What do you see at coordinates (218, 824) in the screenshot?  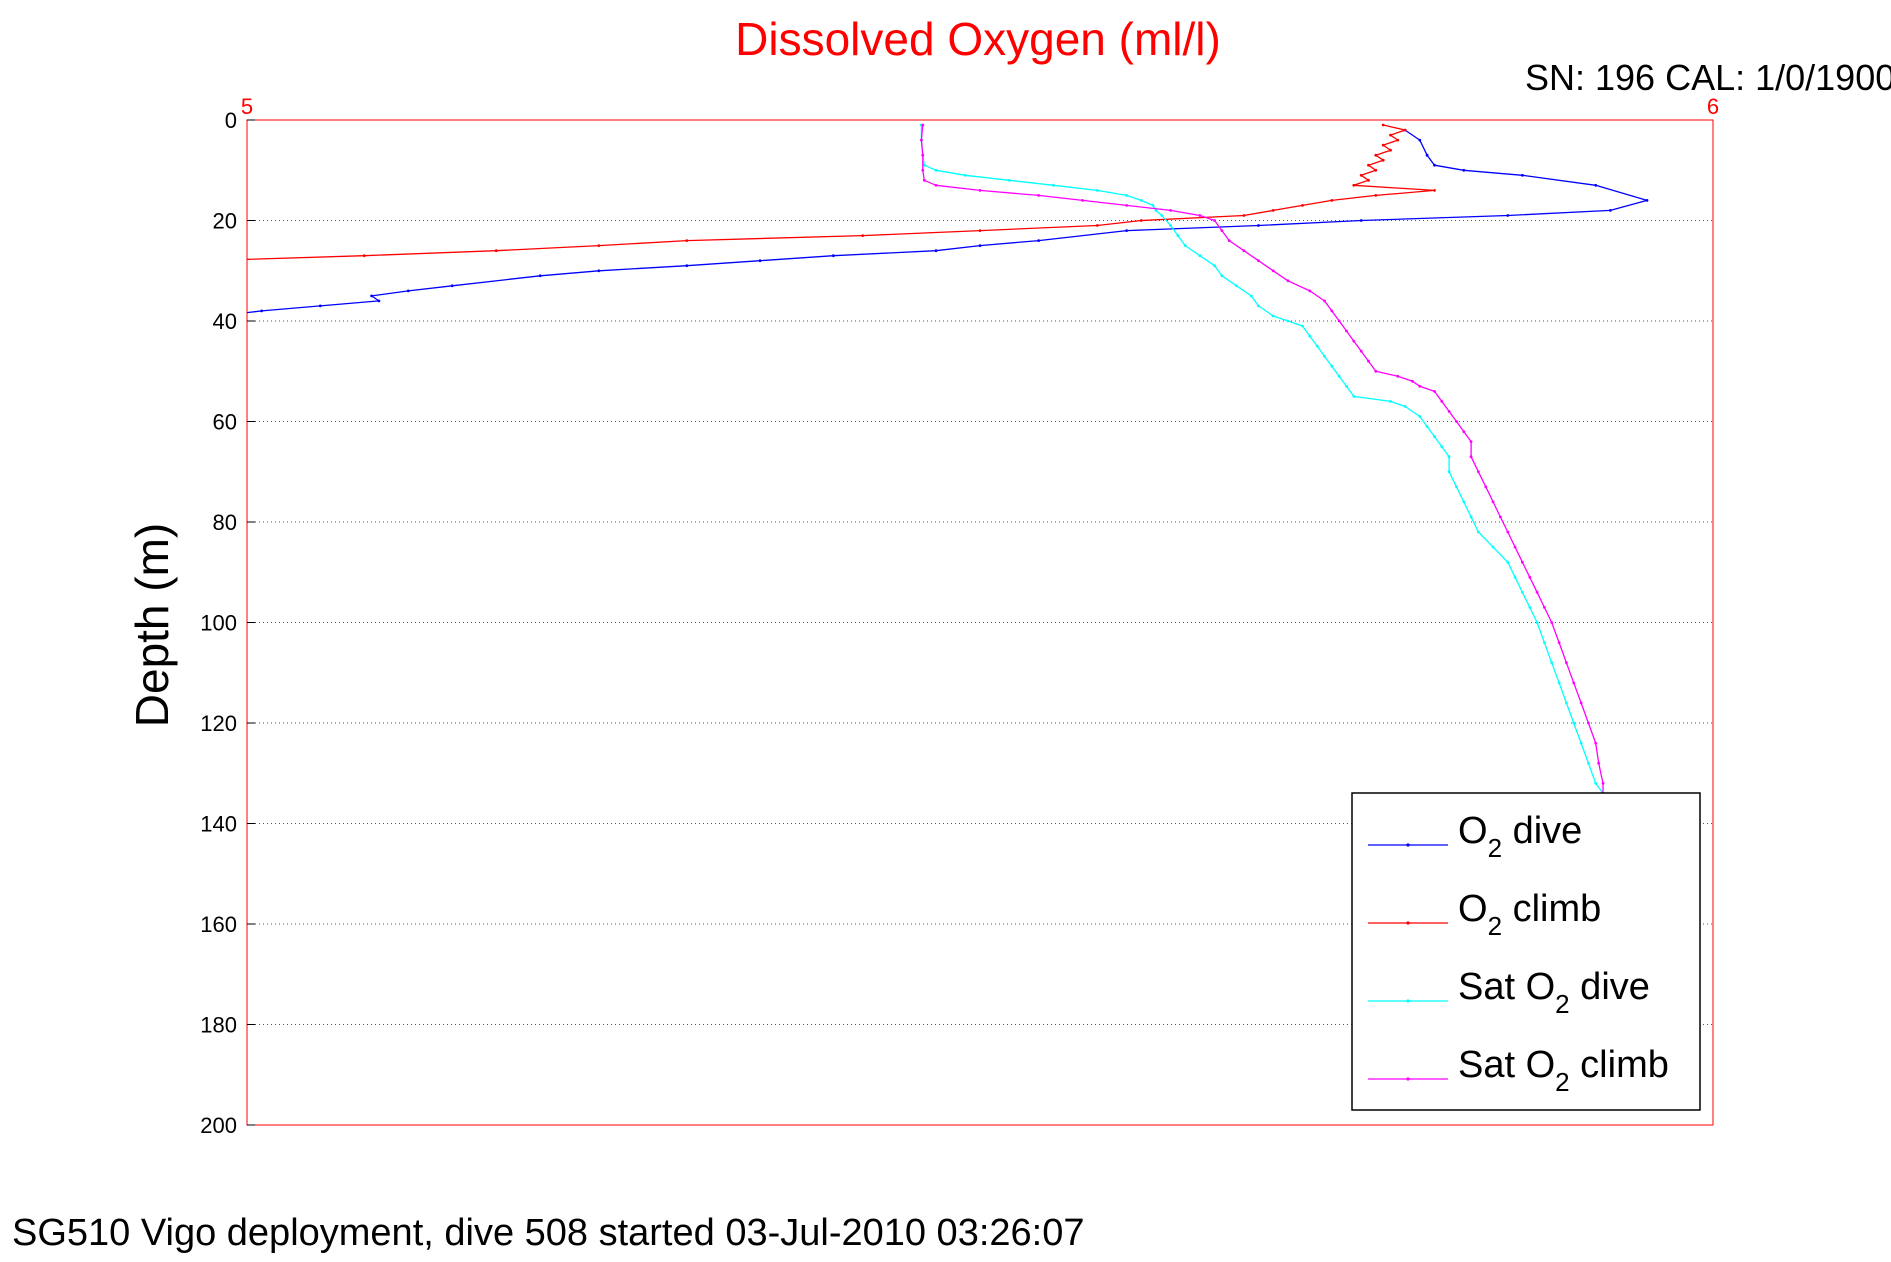 I see `y-tick-label: 140` at bounding box center [218, 824].